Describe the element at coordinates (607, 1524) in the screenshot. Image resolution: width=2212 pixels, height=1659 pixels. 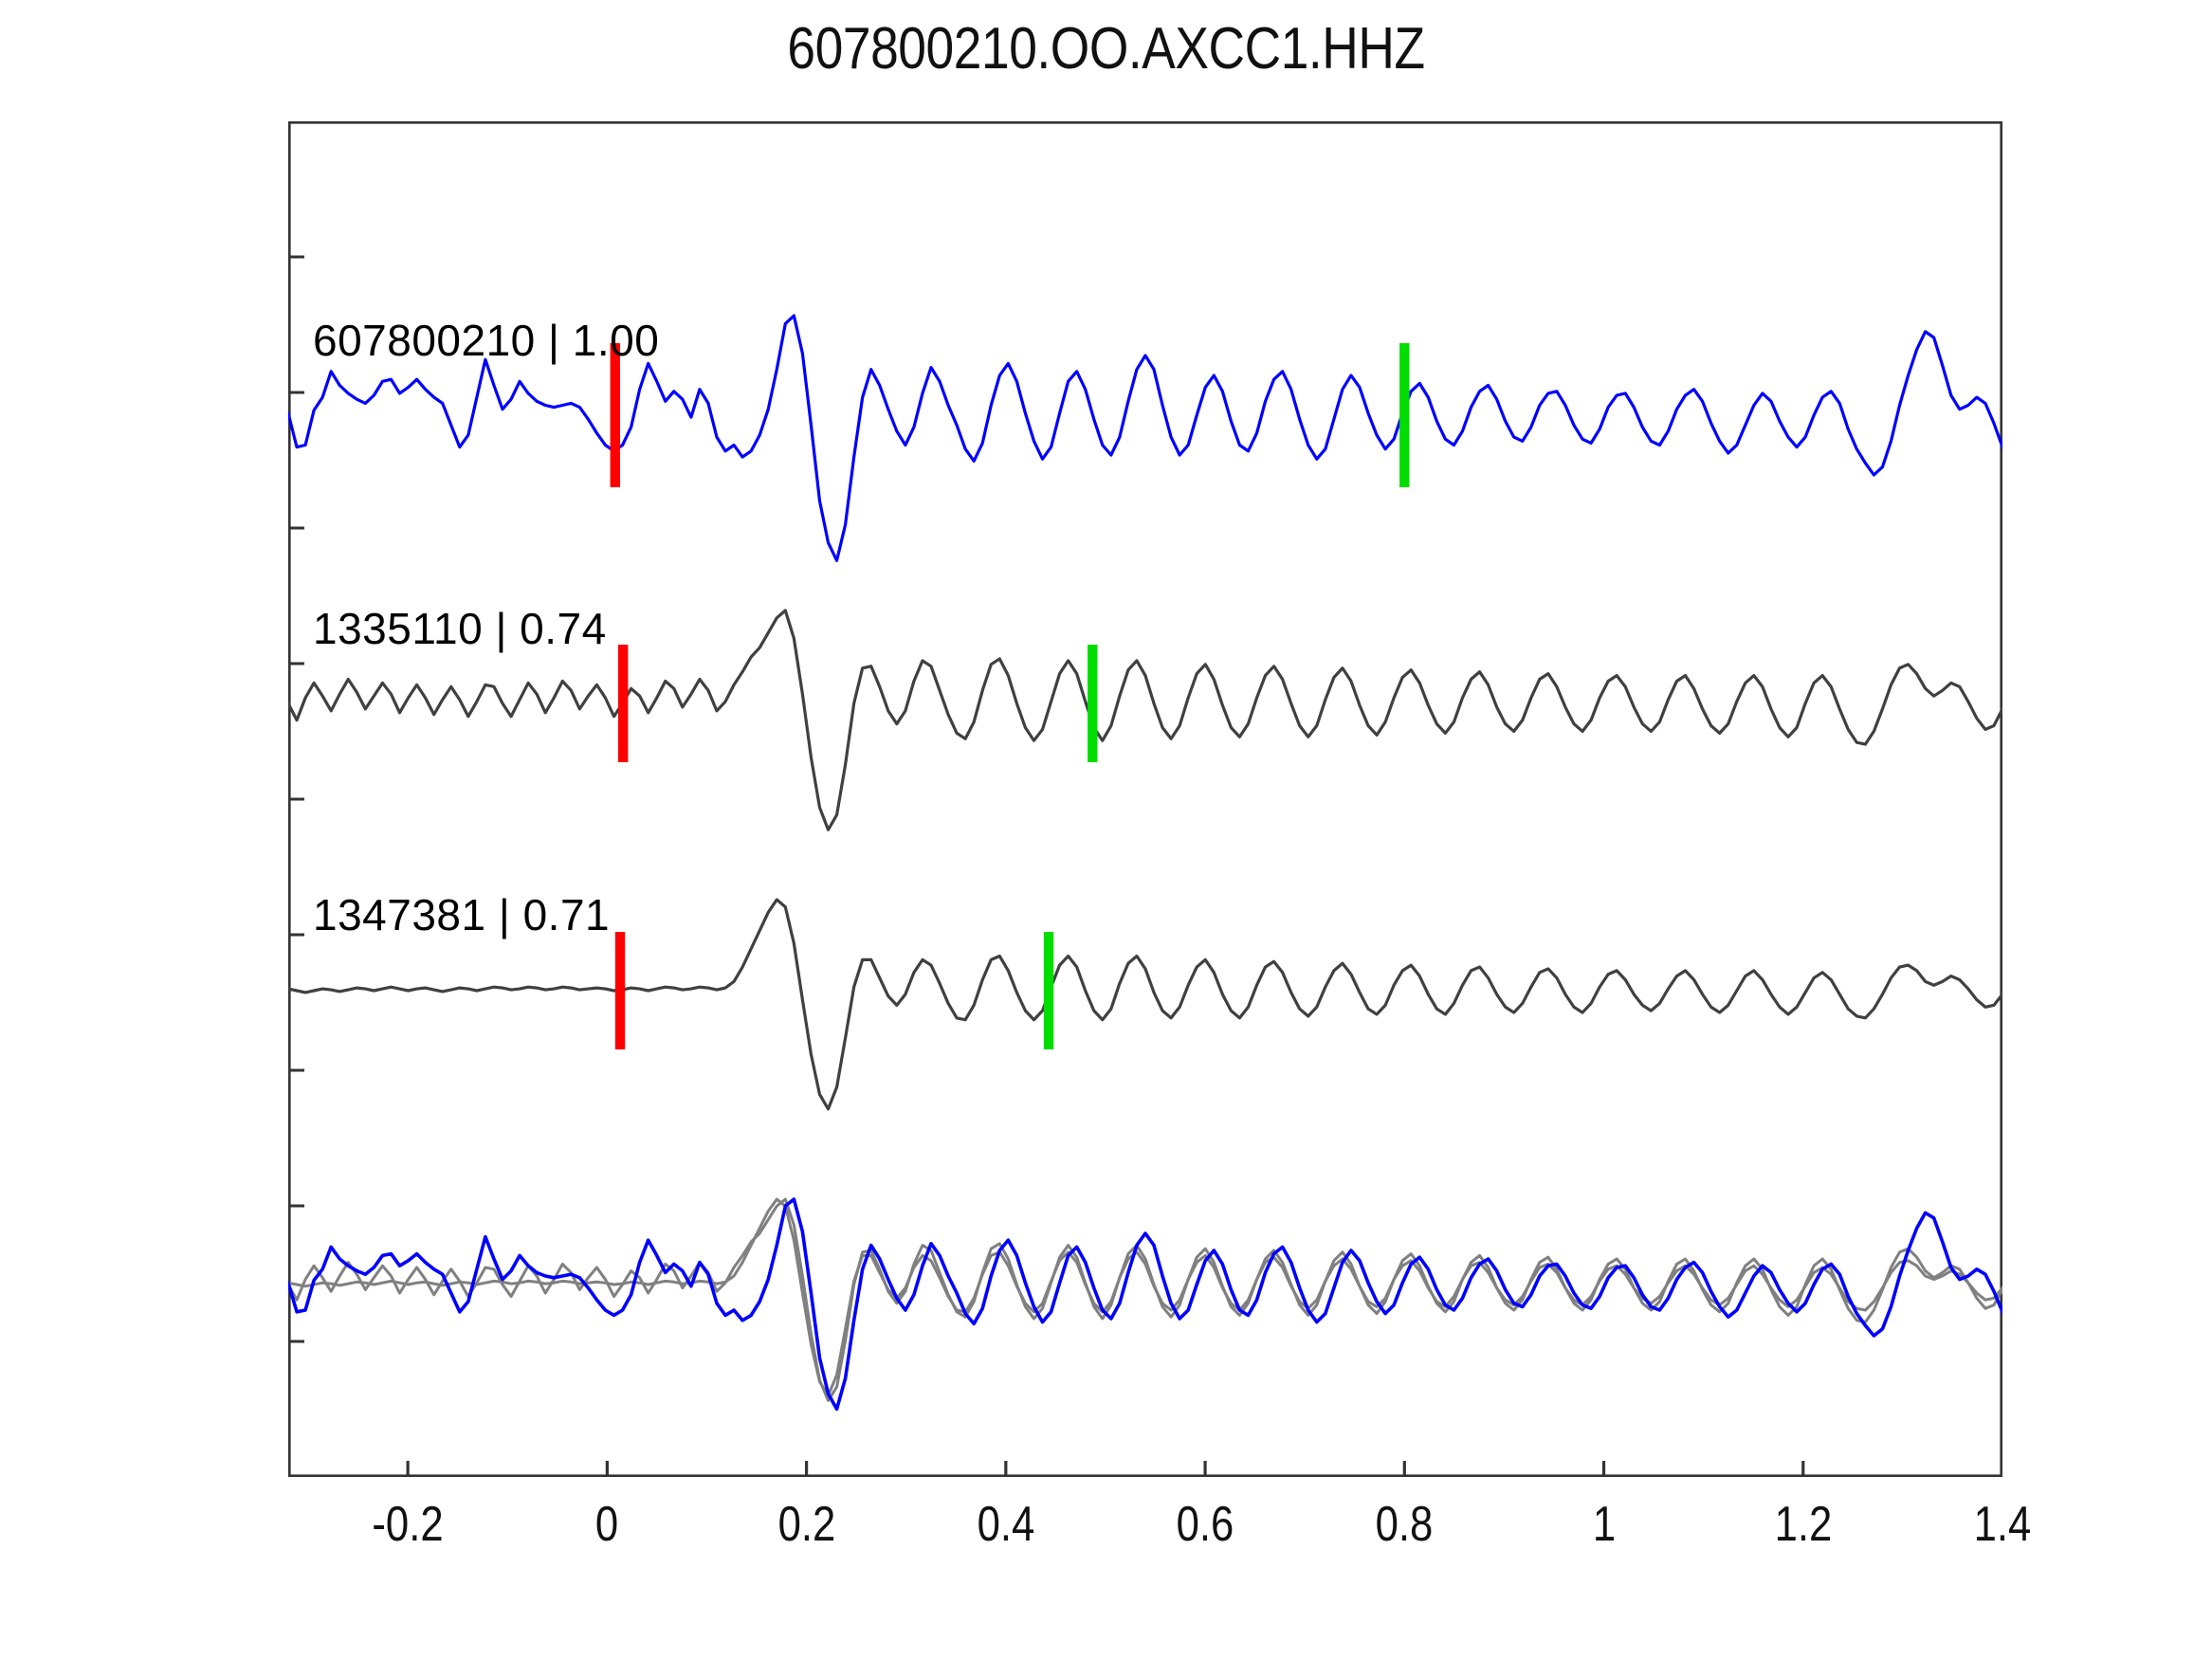
I see `x-tick-label-1: 0` at that location.